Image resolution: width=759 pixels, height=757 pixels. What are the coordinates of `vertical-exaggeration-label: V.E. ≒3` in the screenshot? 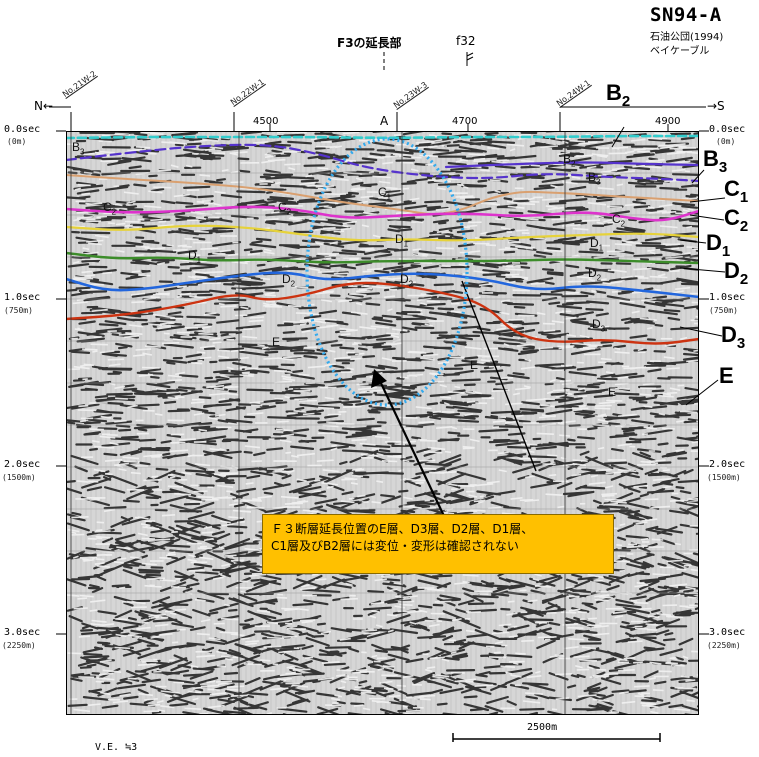 It's located at (116, 747).